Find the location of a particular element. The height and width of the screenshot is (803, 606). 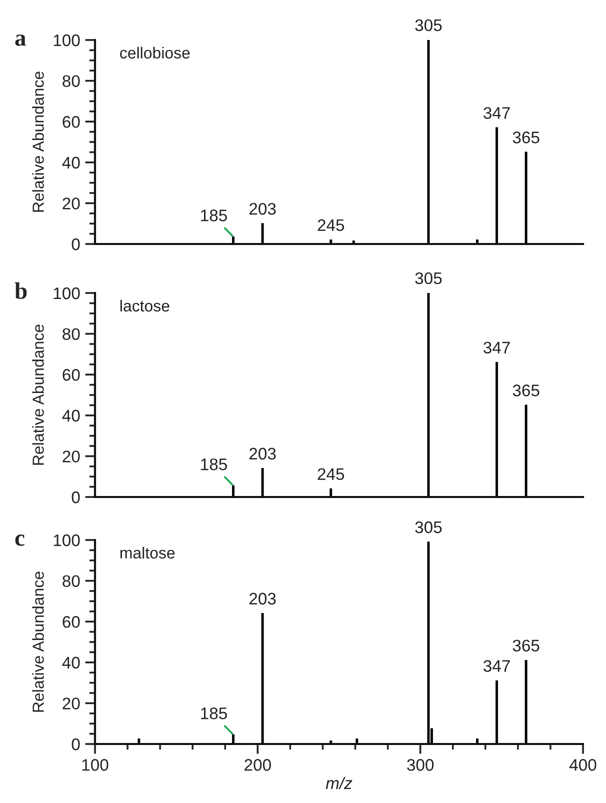

chart-subtitle: lactose is located at coordinates (145, 306).